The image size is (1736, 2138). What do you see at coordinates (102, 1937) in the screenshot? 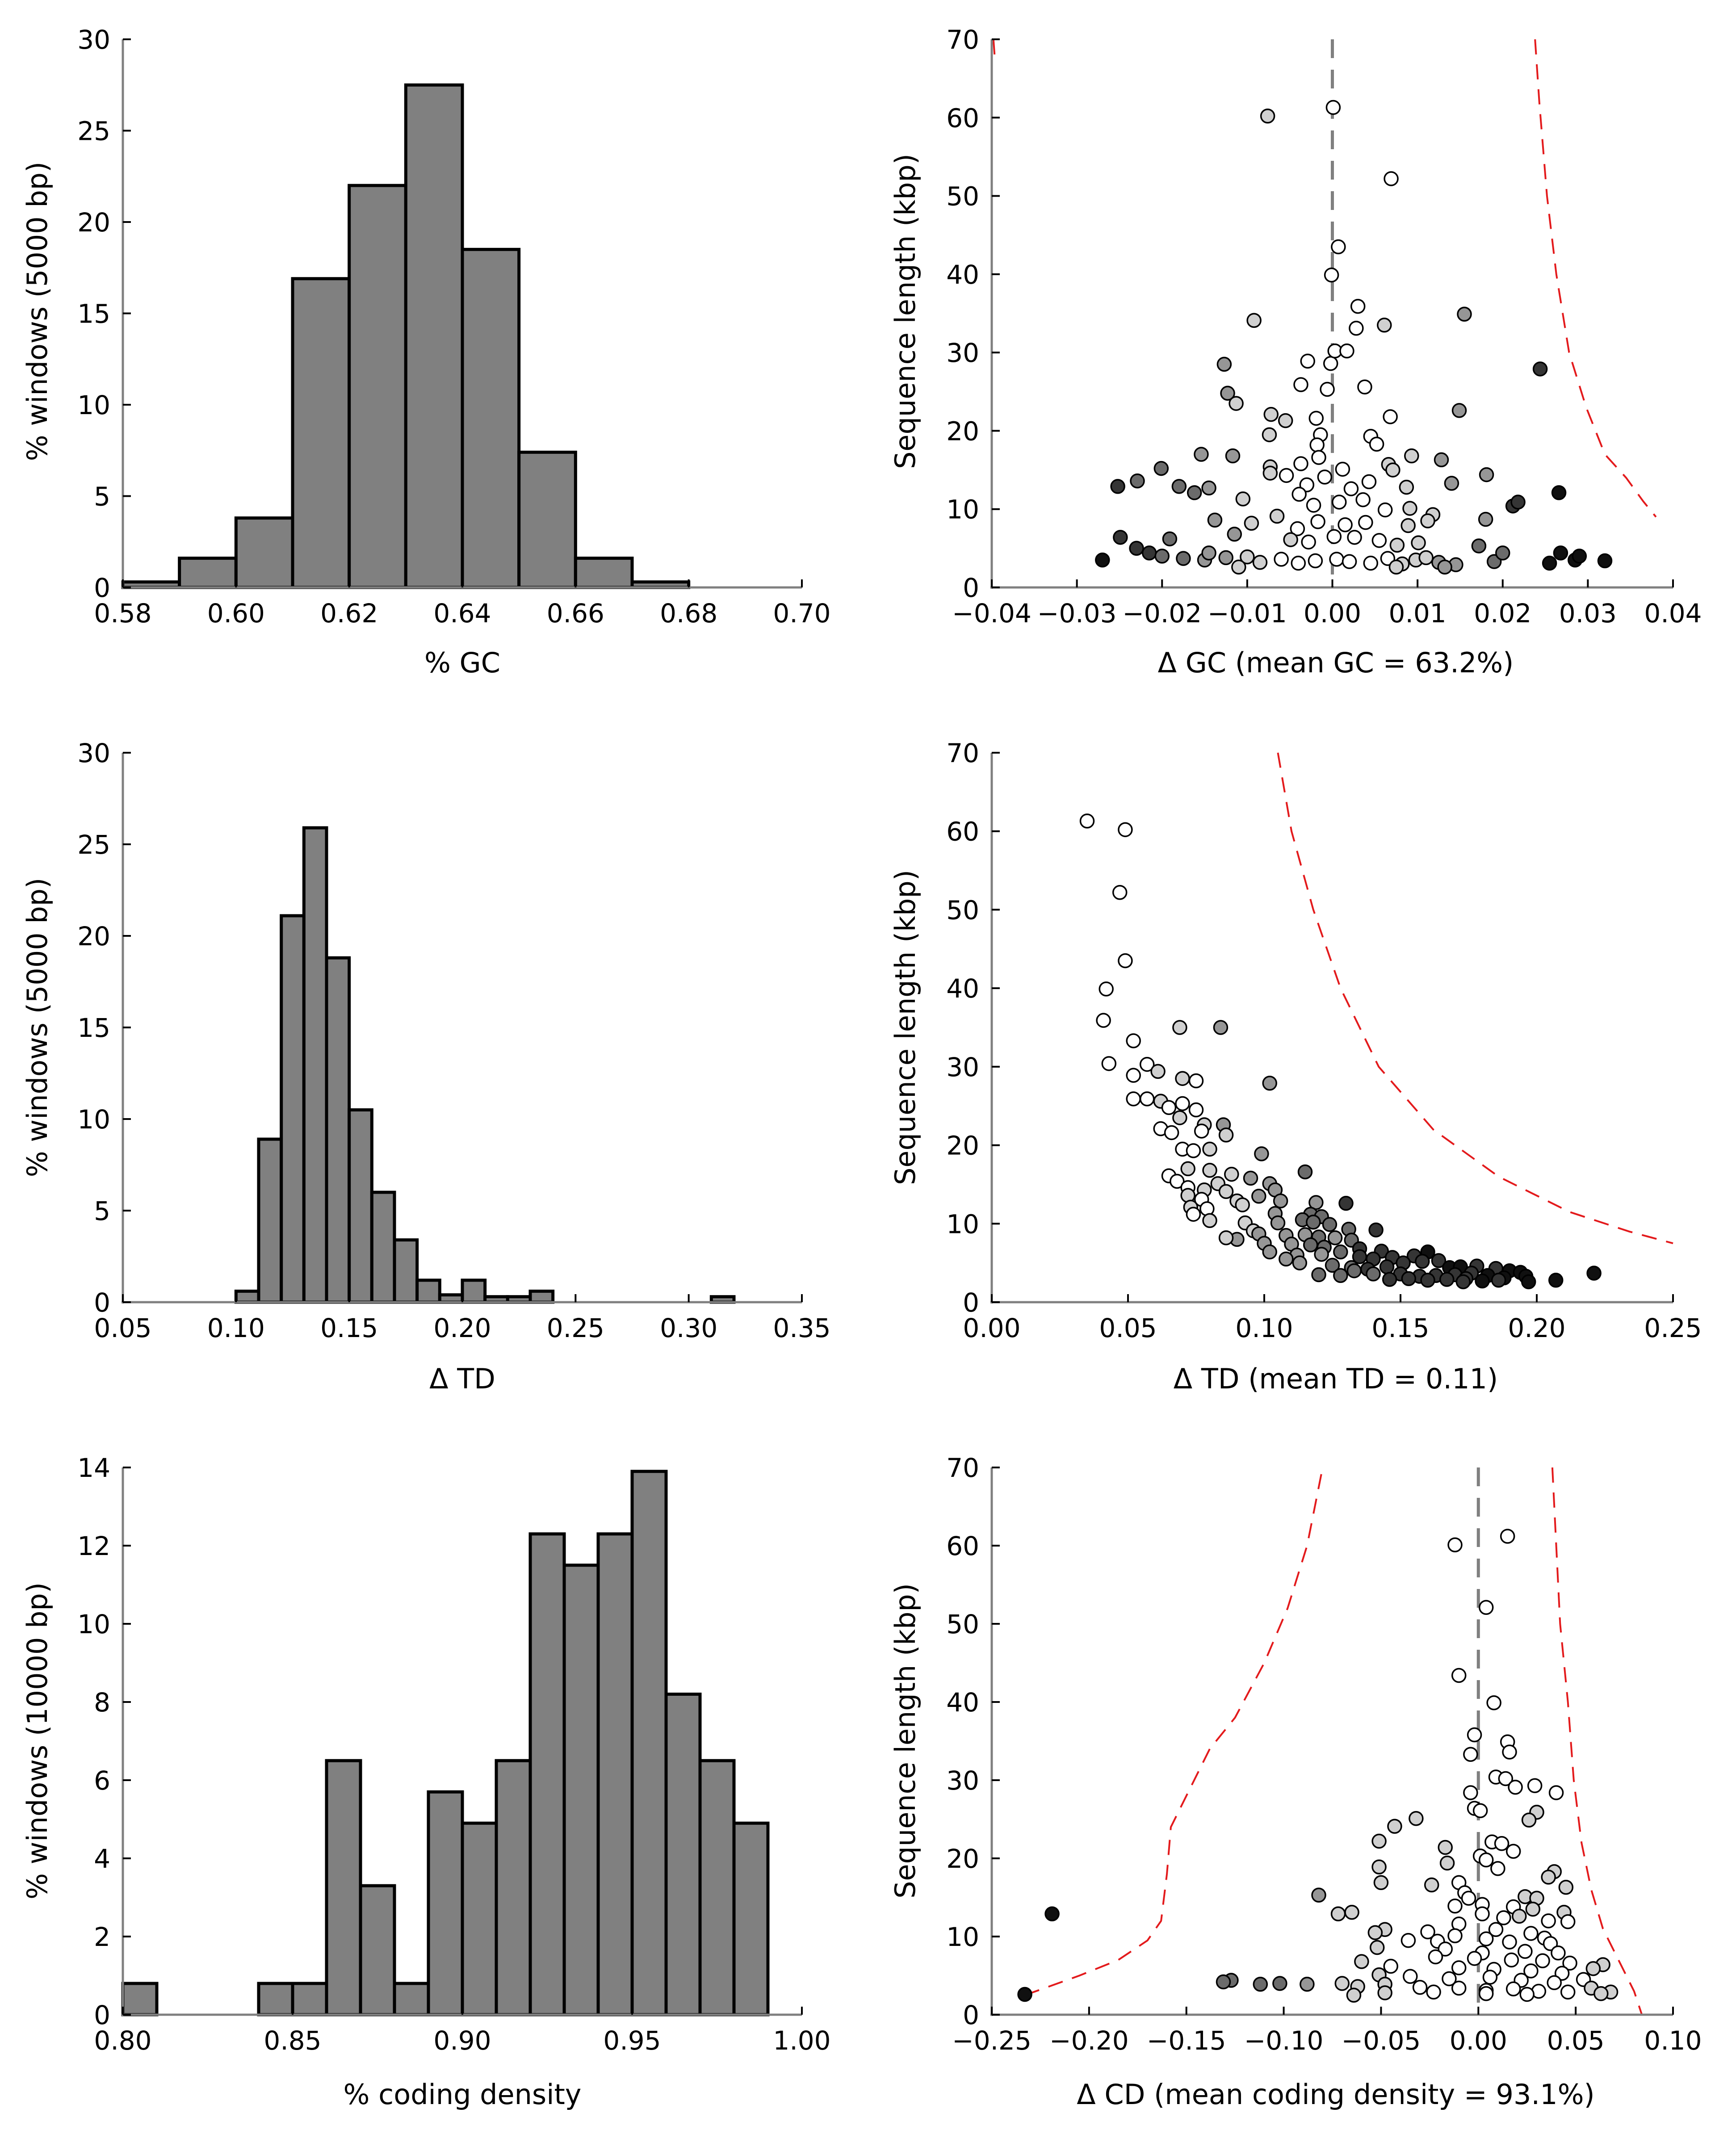
I see `y-tick-label: 2` at bounding box center [102, 1937].